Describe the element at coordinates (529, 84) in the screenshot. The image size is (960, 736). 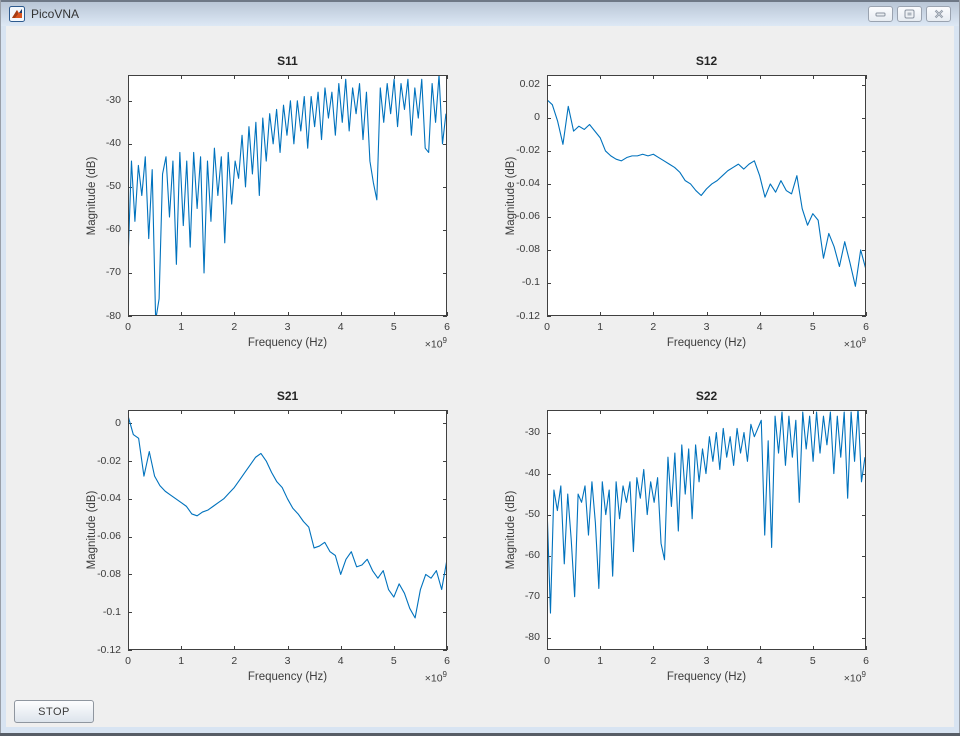
I see `y-tick-label: 0.02` at that location.